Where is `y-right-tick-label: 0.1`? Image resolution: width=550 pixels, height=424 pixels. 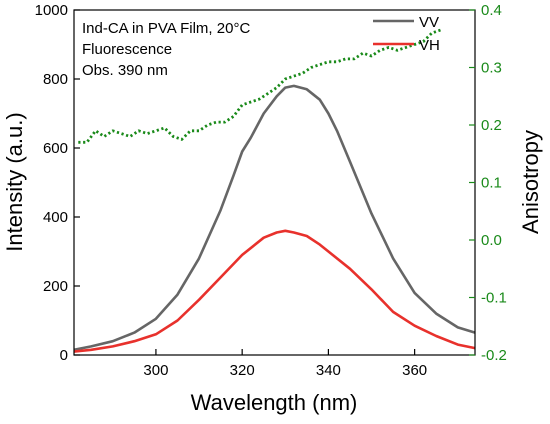
y-right-tick-label: 0.1 is located at coordinates (491, 183).